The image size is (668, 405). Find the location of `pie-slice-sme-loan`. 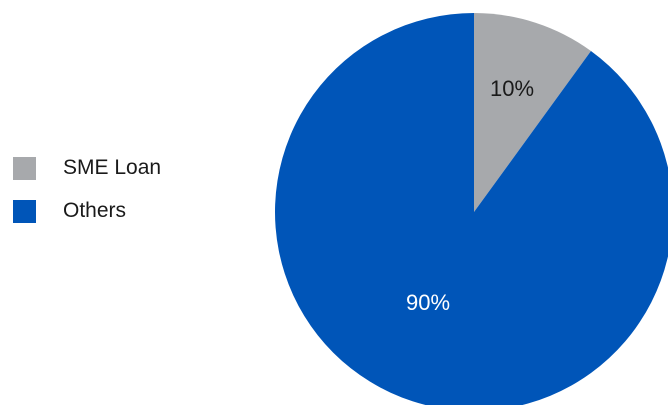

pie-slice-sme-loan is located at coordinates (532, 112).